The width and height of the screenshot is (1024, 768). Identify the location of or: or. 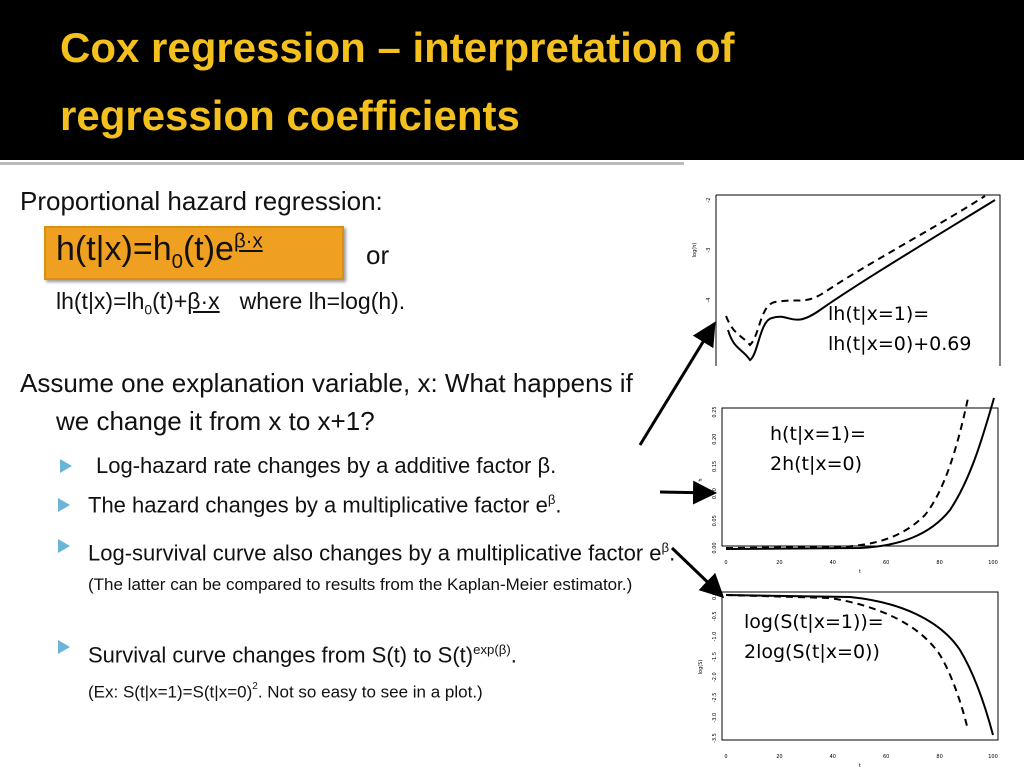
(378, 255).